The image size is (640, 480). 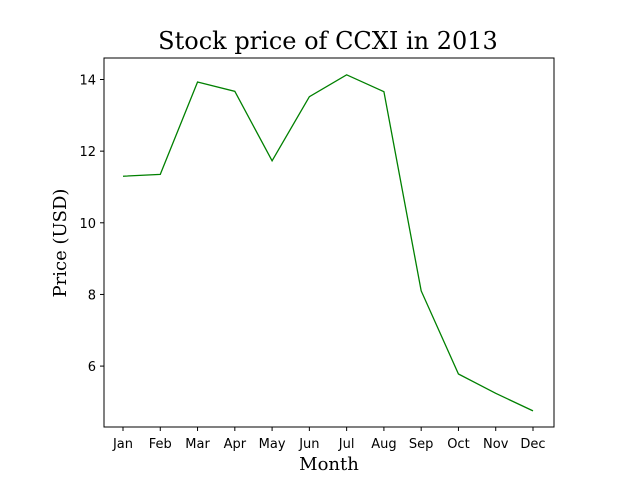 What do you see at coordinates (197, 444) in the screenshot?
I see `x-tick-label: Mar` at bounding box center [197, 444].